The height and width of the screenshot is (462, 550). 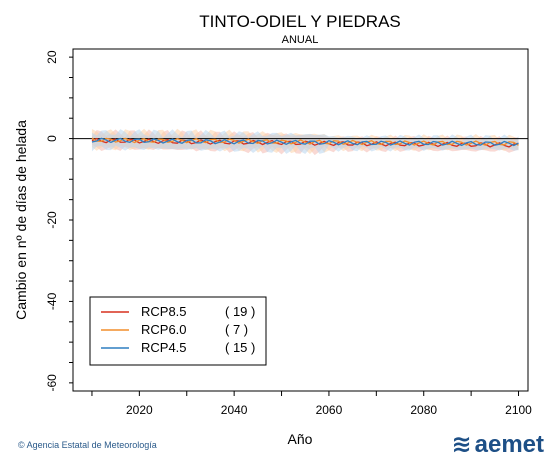 What do you see at coordinates (300, 439) in the screenshot?
I see `x-axis-label: Año` at bounding box center [300, 439].